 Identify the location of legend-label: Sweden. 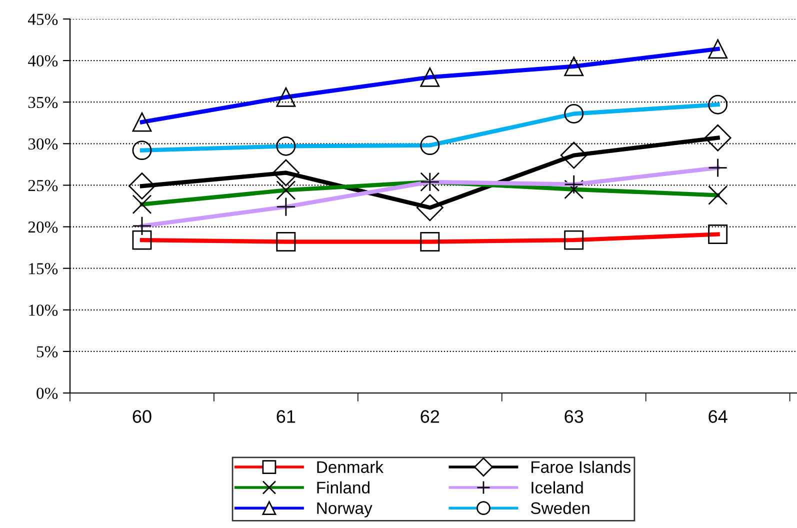
(560, 508).